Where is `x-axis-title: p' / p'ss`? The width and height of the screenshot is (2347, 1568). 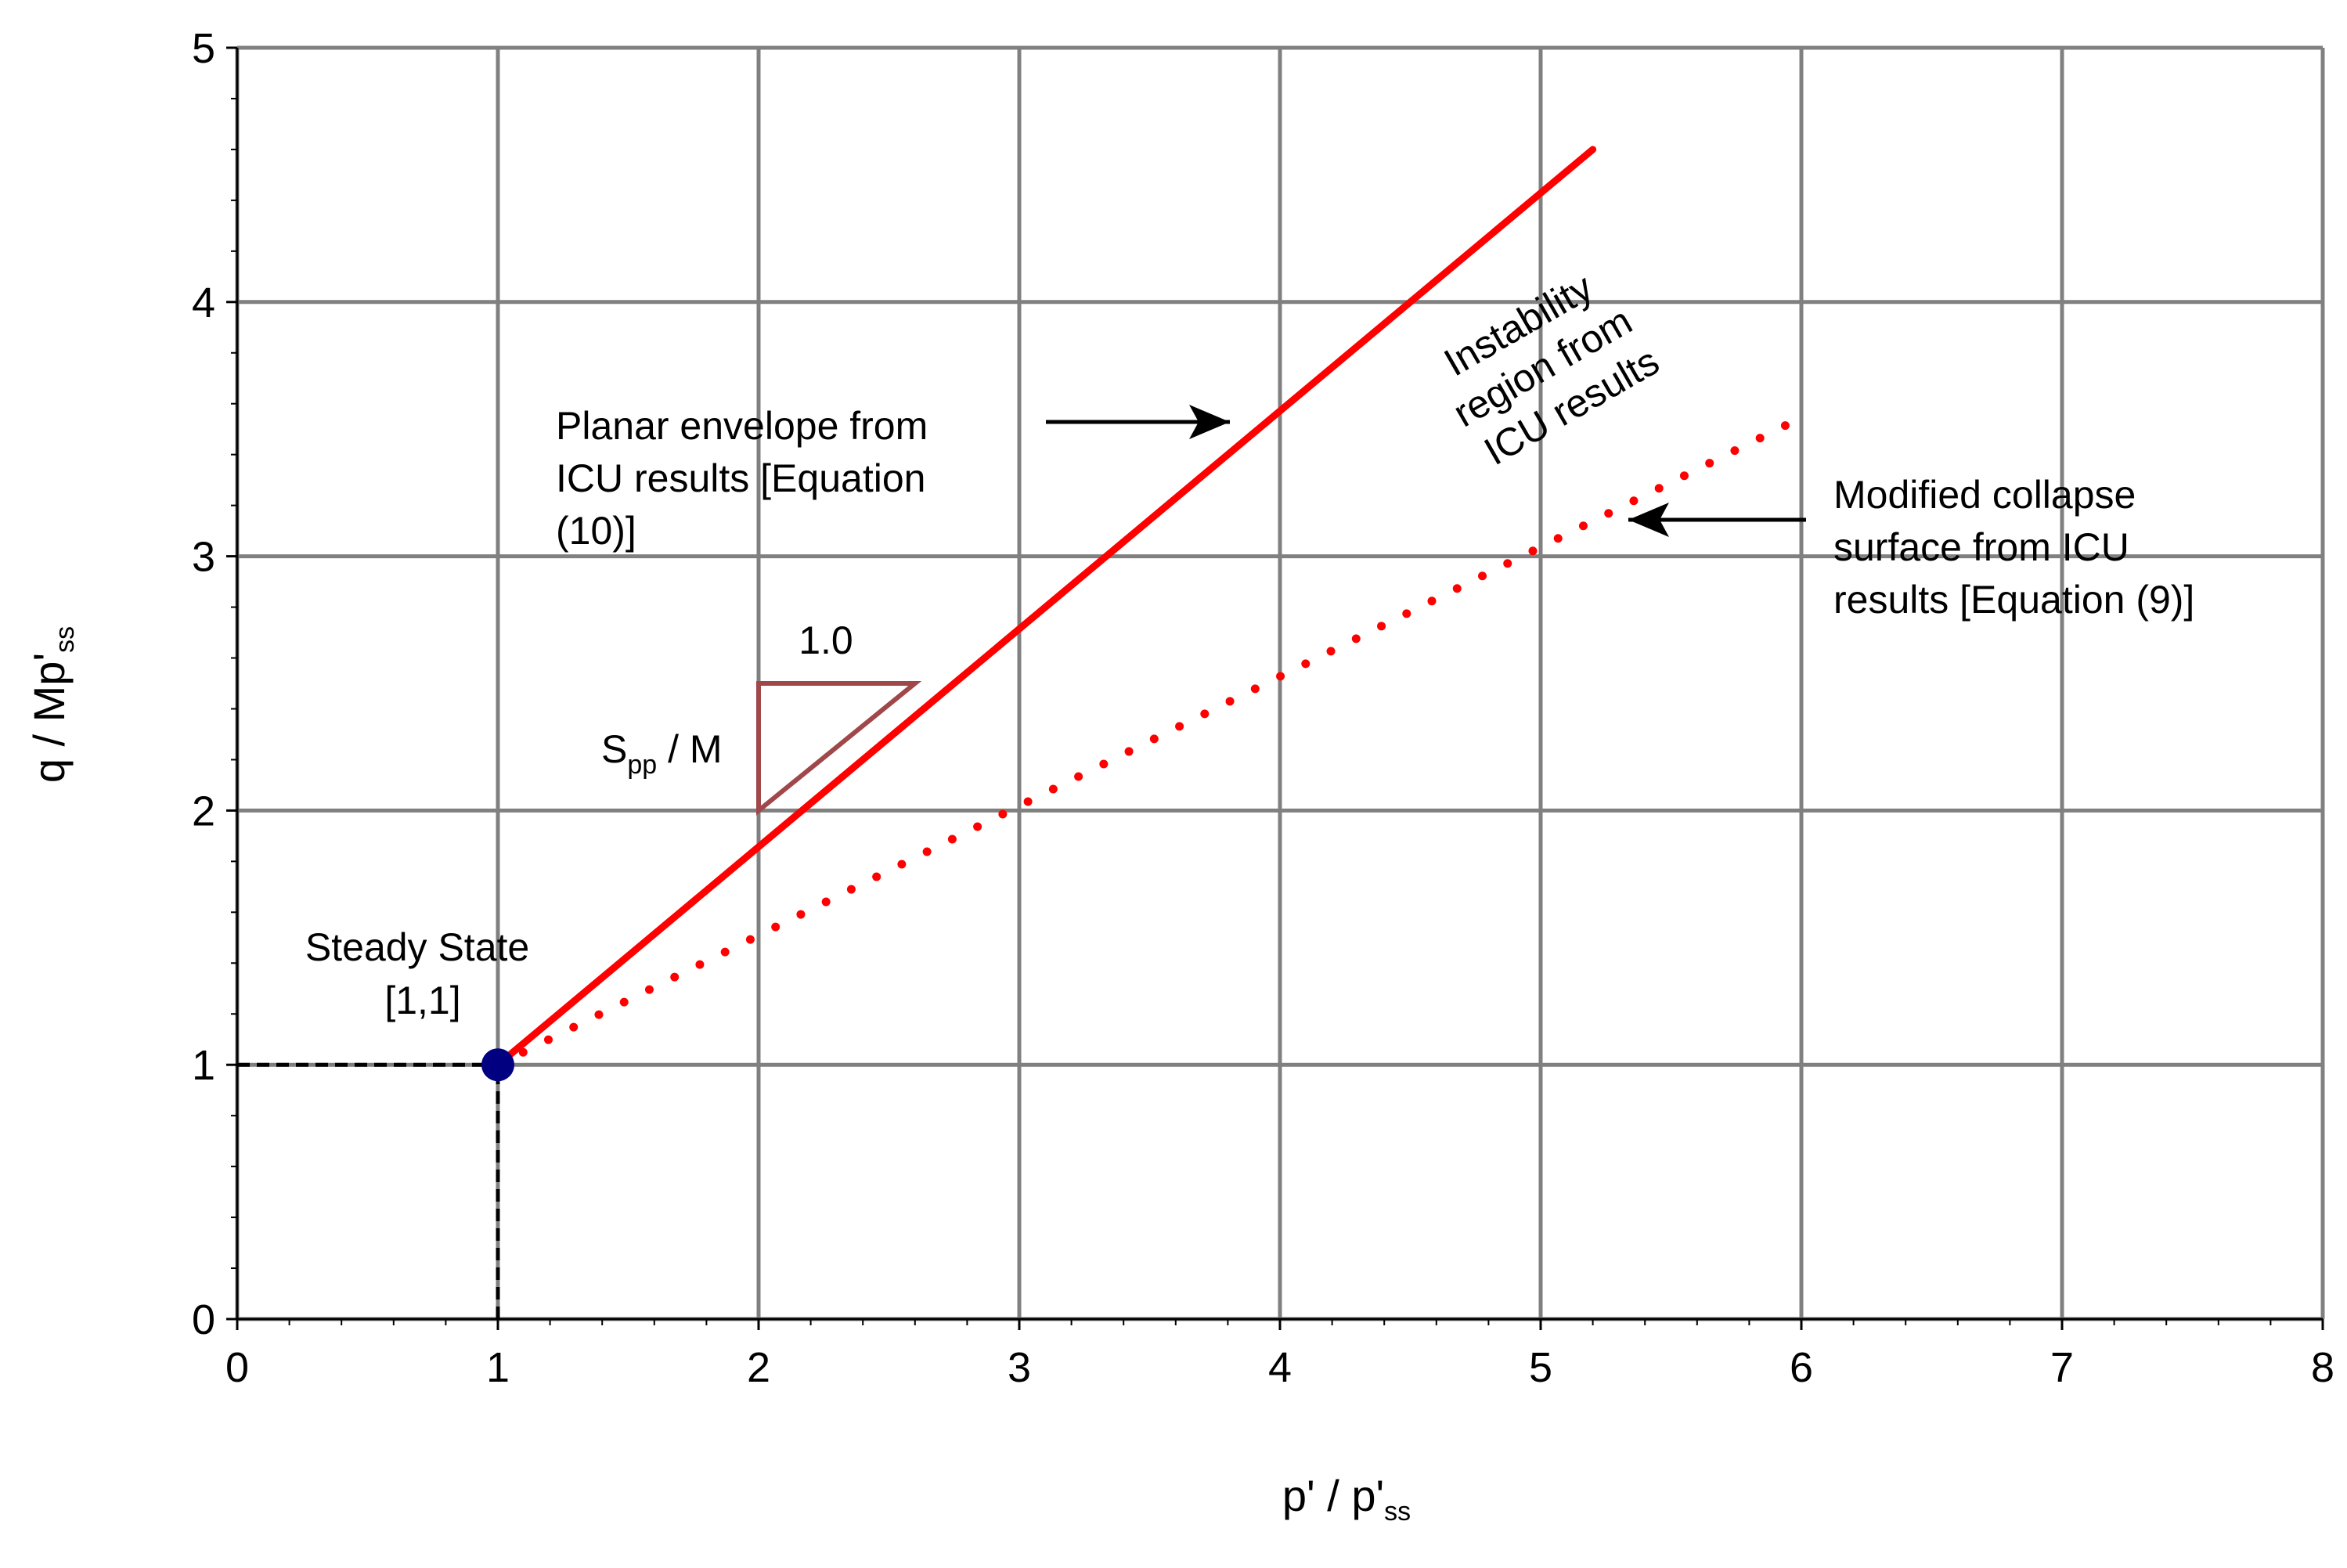
x-axis-title: p' / p'ss is located at coordinates (1346, 1499).